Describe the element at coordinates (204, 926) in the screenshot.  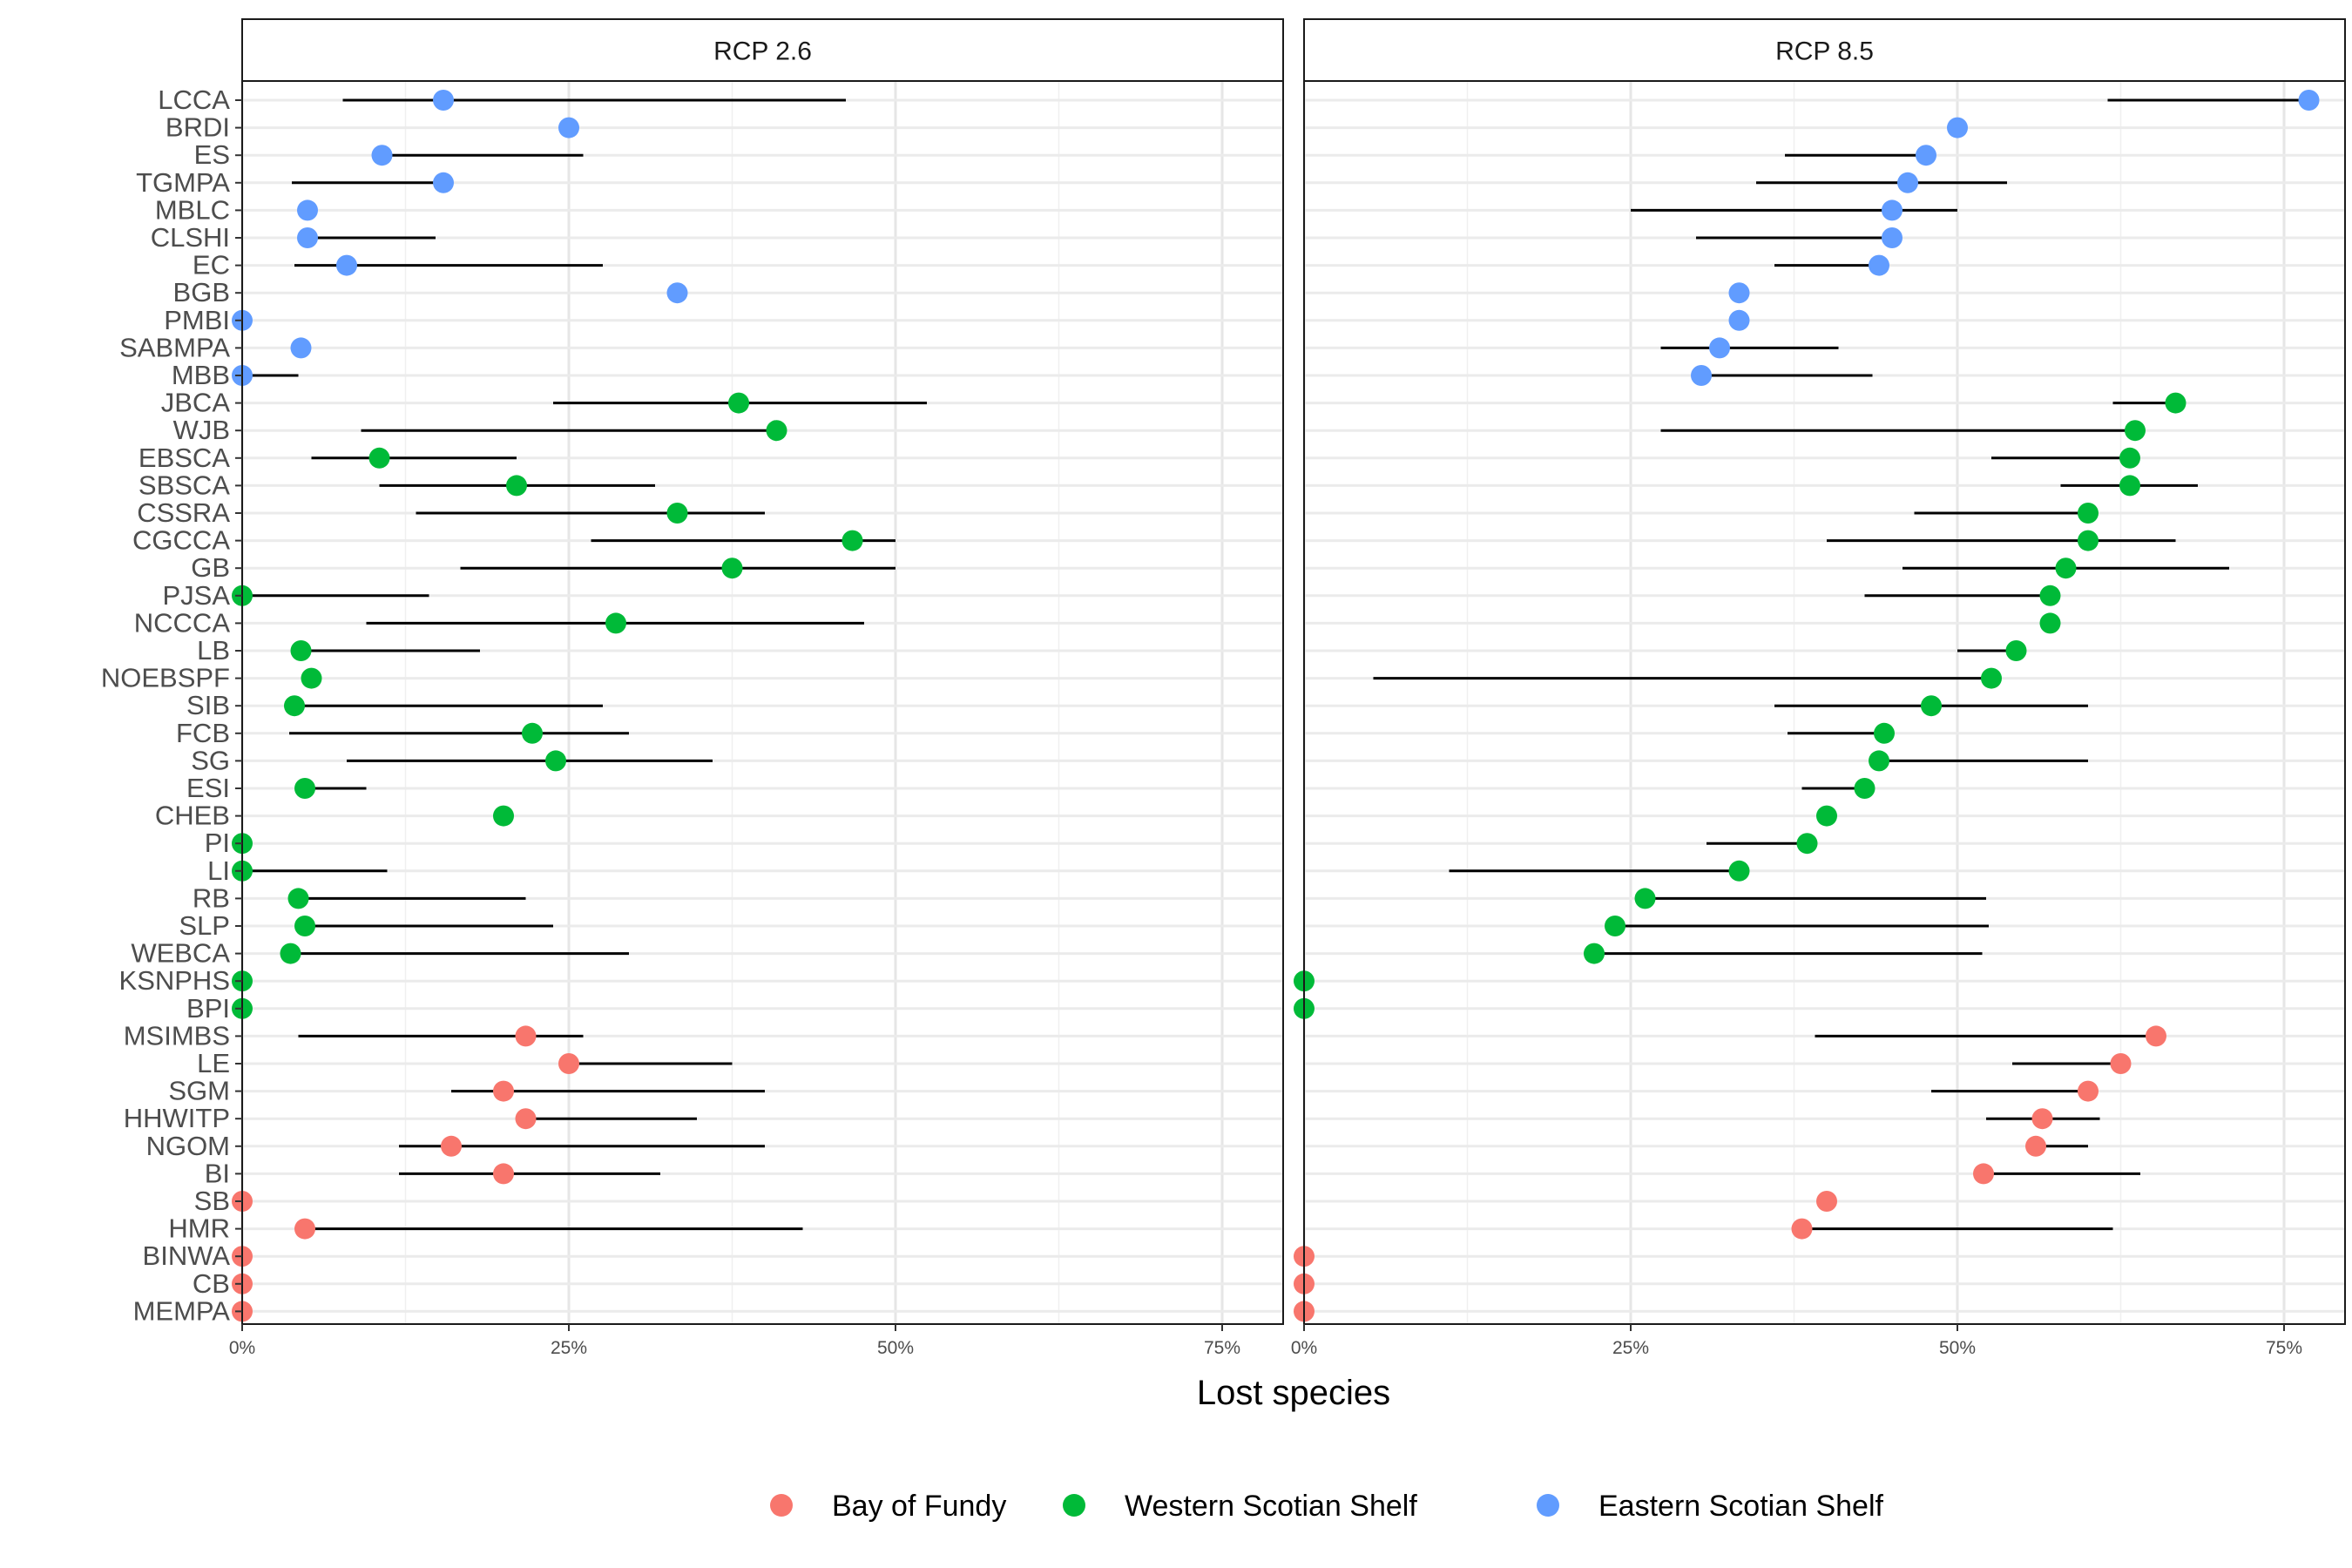
I see `y-tick-label: SLP` at that location.